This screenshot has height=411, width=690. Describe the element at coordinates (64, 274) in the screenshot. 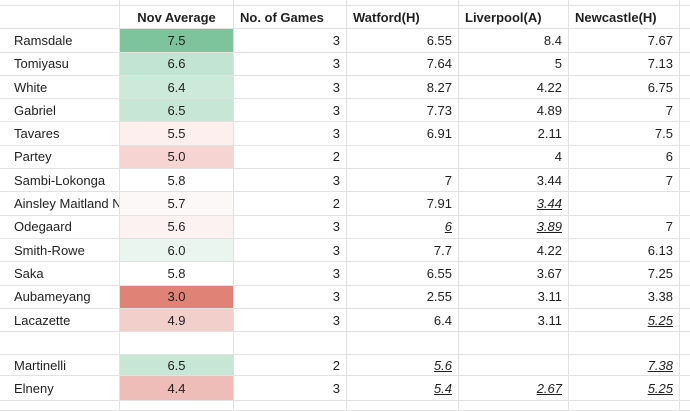

I see `player-name-cell: Saka` at that location.